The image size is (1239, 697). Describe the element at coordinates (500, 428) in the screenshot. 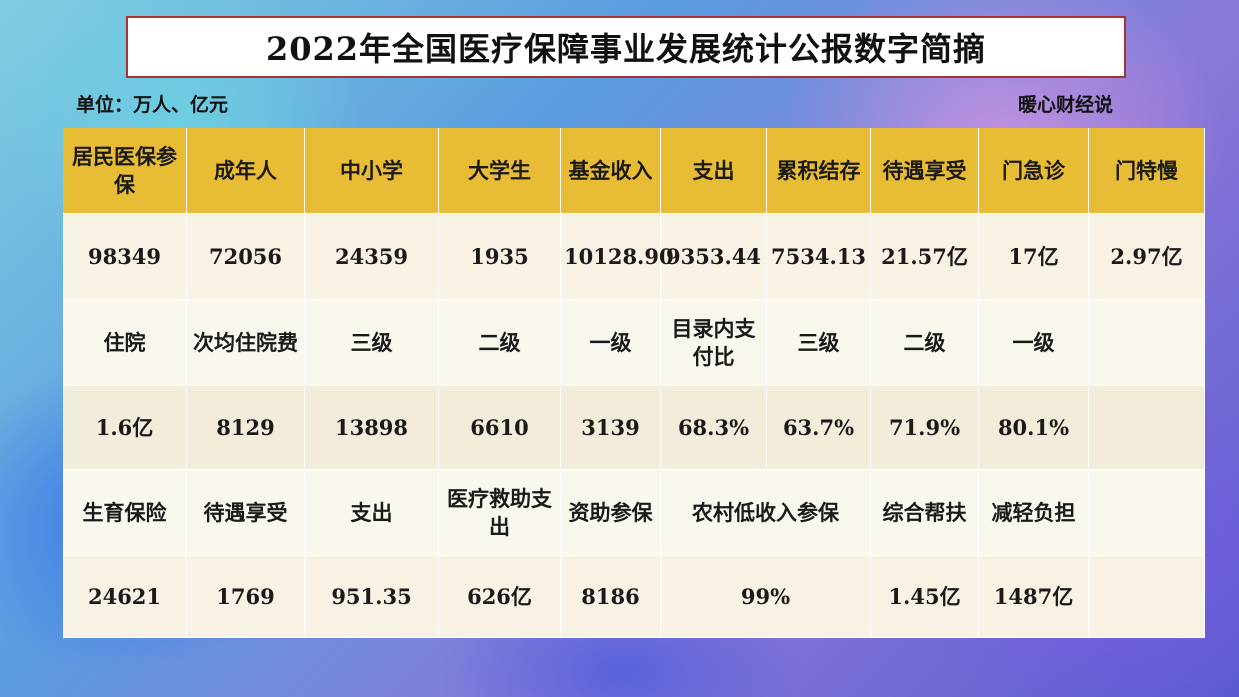

I see `table-cell: 6610` at that location.